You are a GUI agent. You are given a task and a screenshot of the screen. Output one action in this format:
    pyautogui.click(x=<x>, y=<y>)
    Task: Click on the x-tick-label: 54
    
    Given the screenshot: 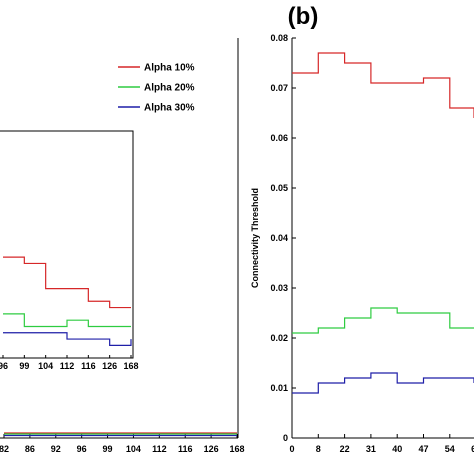 What is the action you would take?
    pyautogui.click(x=450, y=449)
    